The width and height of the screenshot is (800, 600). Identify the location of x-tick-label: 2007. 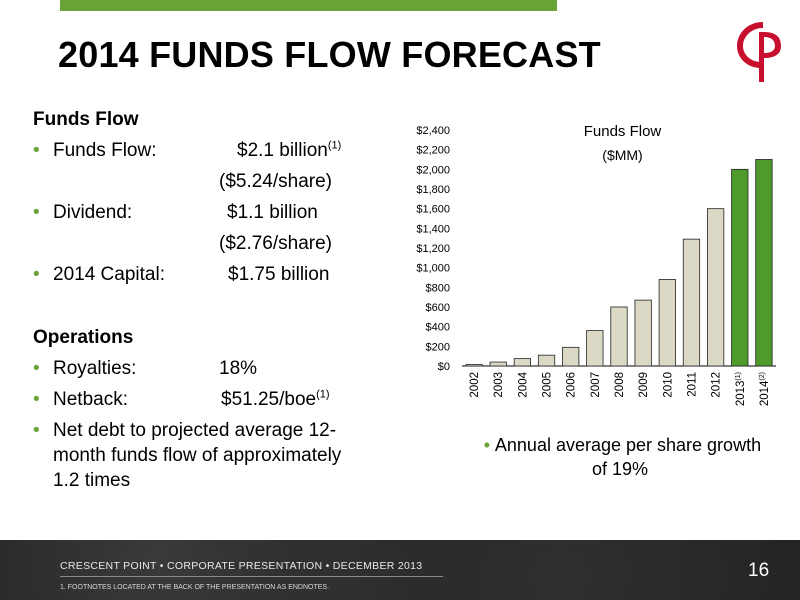
(596, 385).